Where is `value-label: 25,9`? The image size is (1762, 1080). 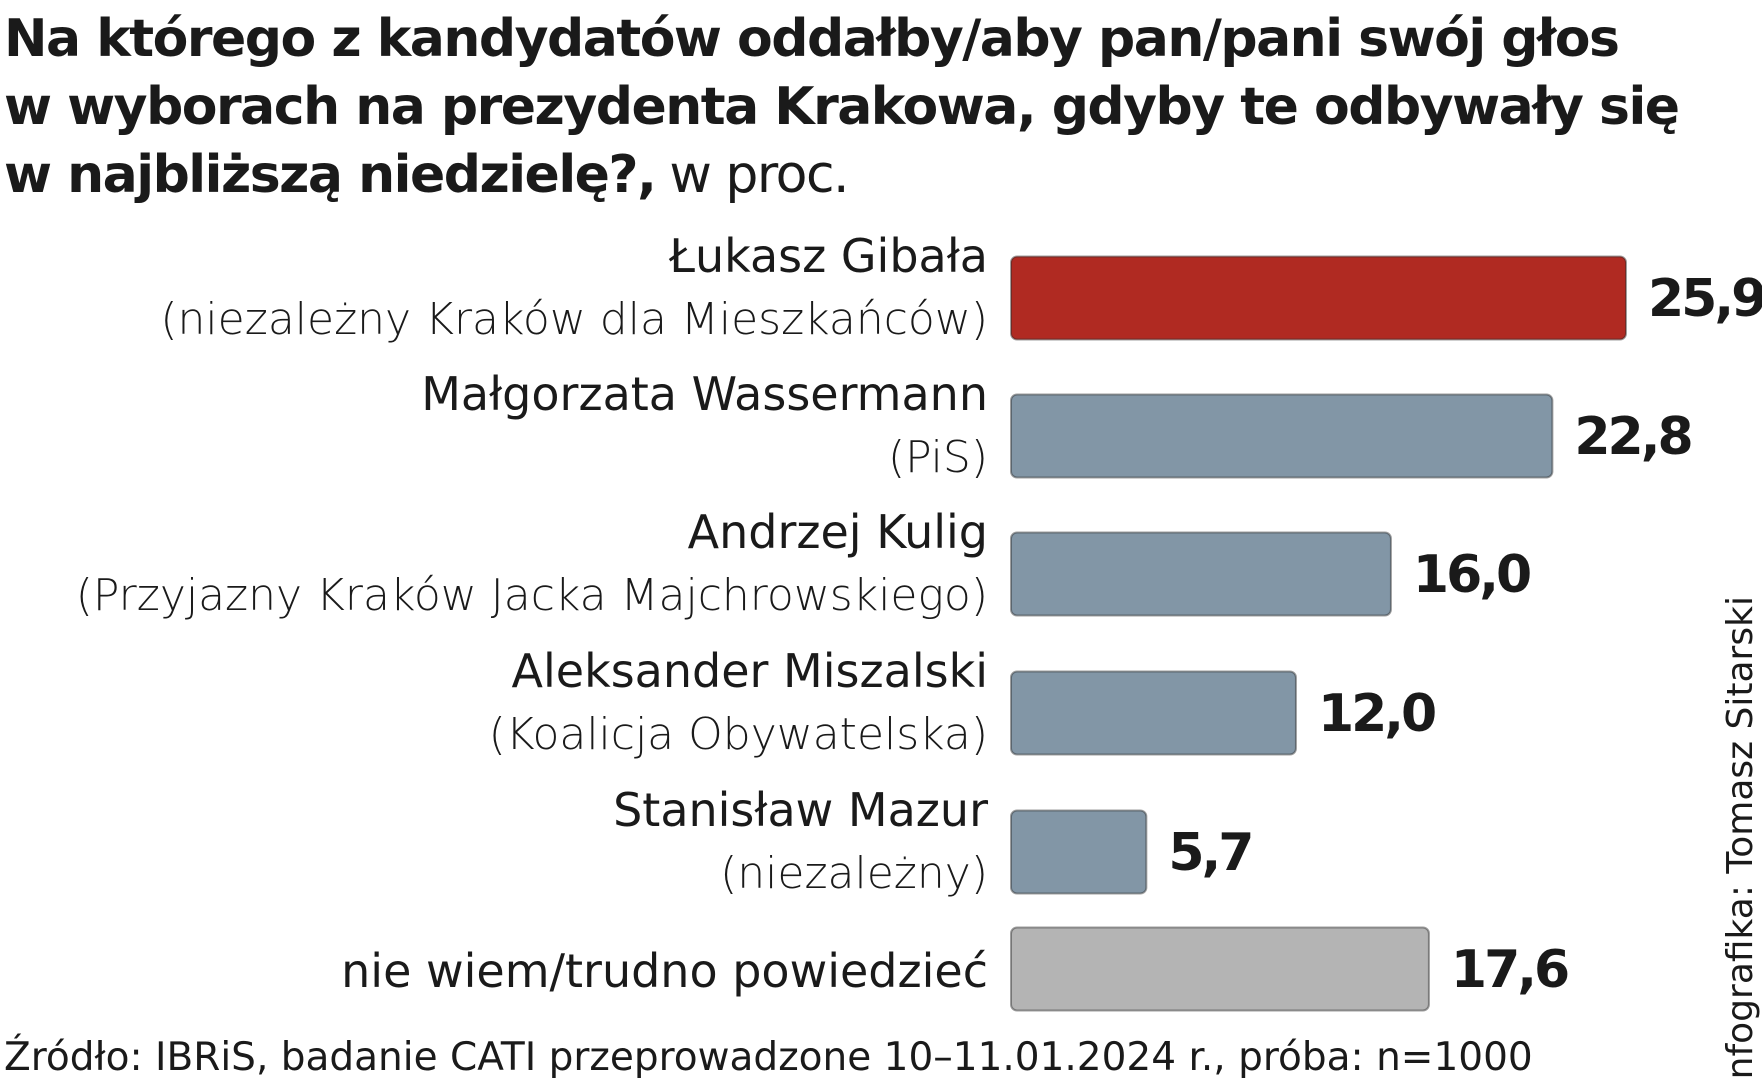
value-label: 25,9 is located at coordinates (1705, 299).